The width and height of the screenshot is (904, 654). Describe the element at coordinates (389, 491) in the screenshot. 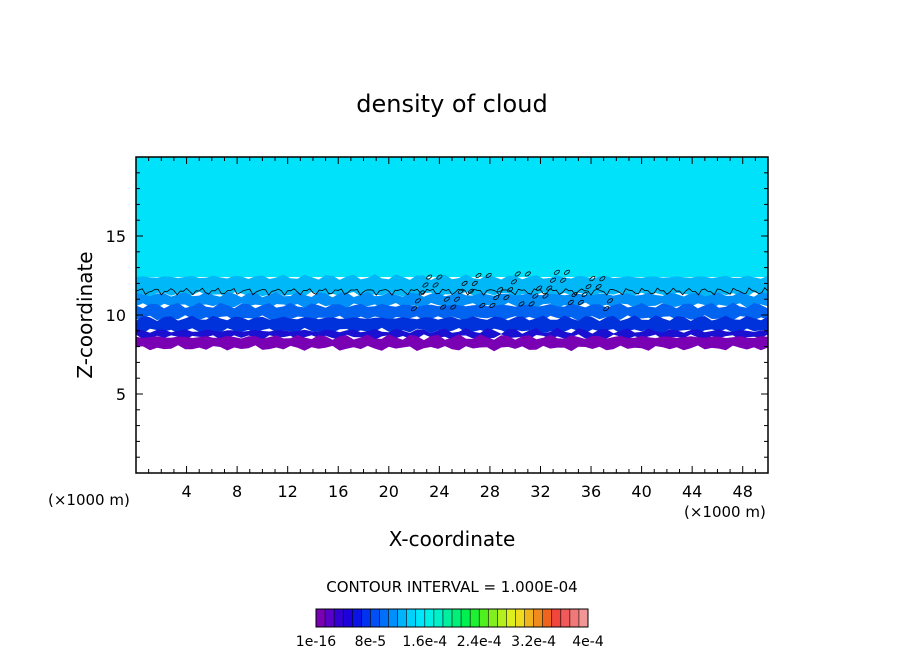

I see `x-tick-label: 20` at that location.